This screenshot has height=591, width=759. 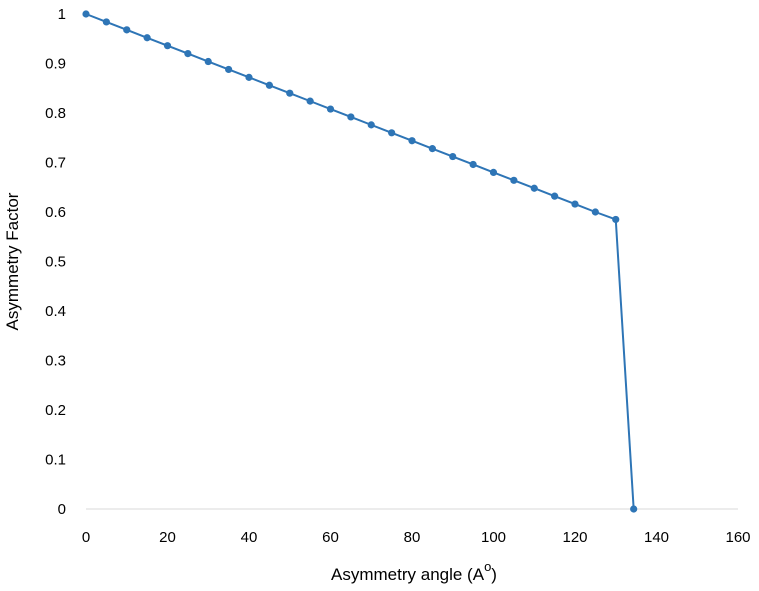 What do you see at coordinates (55, 410) in the screenshot?
I see `y-tick-label: 0.2` at bounding box center [55, 410].